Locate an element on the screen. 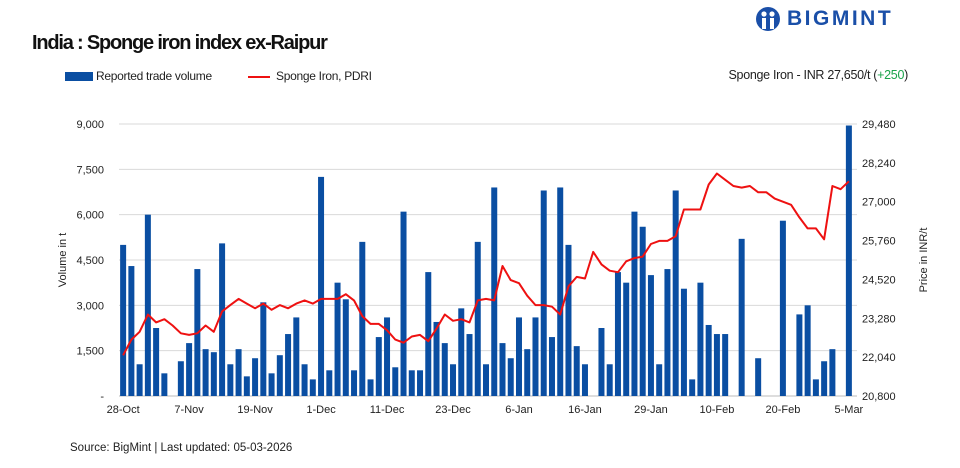 The image size is (960, 468). legend-item-price: Sponge Iron, PDRI is located at coordinates (310, 76).